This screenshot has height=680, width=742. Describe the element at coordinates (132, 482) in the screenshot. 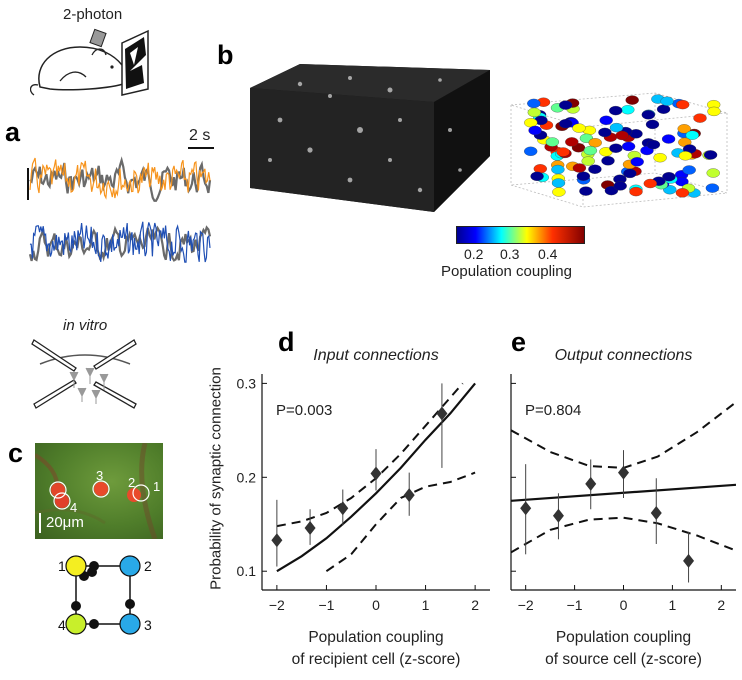

I see `cell-label-2: 2` at that location.